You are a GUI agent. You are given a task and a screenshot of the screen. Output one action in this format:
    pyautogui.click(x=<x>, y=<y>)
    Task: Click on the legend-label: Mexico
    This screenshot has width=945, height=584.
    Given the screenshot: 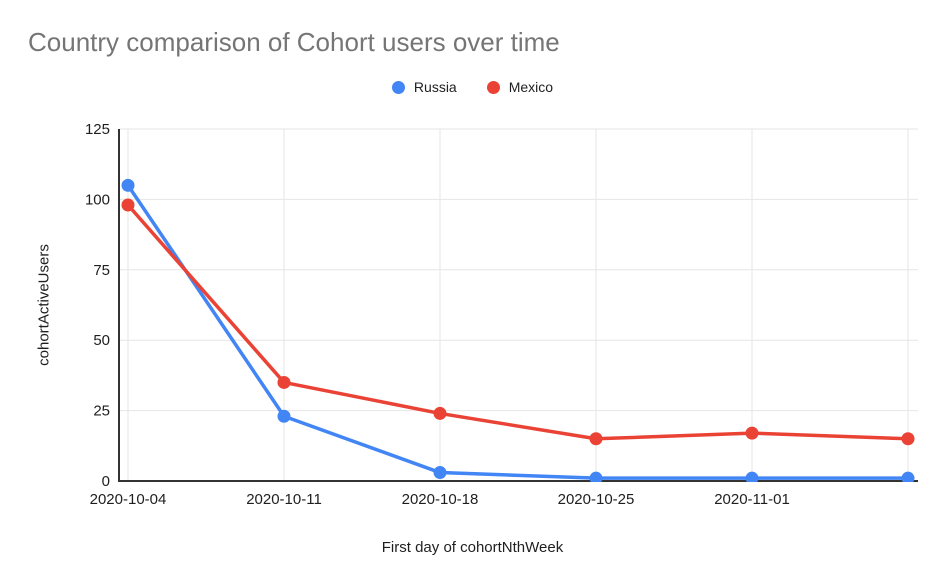 What is the action you would take?
    pyautogui.click(x=531, y=87)
    